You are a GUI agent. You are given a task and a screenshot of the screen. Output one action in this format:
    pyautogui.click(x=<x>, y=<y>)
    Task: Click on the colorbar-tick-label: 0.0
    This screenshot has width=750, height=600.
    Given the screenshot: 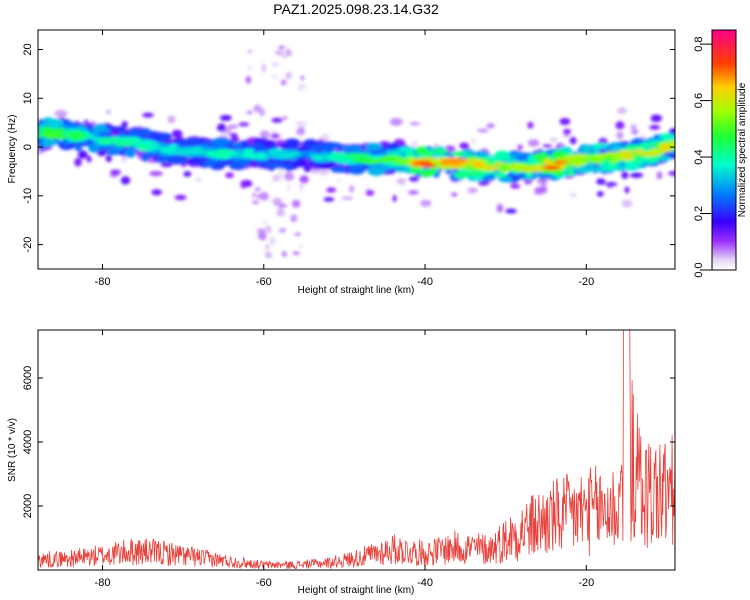 What is the action you would take?
    pyautogui.click(x=699, y=269)
    